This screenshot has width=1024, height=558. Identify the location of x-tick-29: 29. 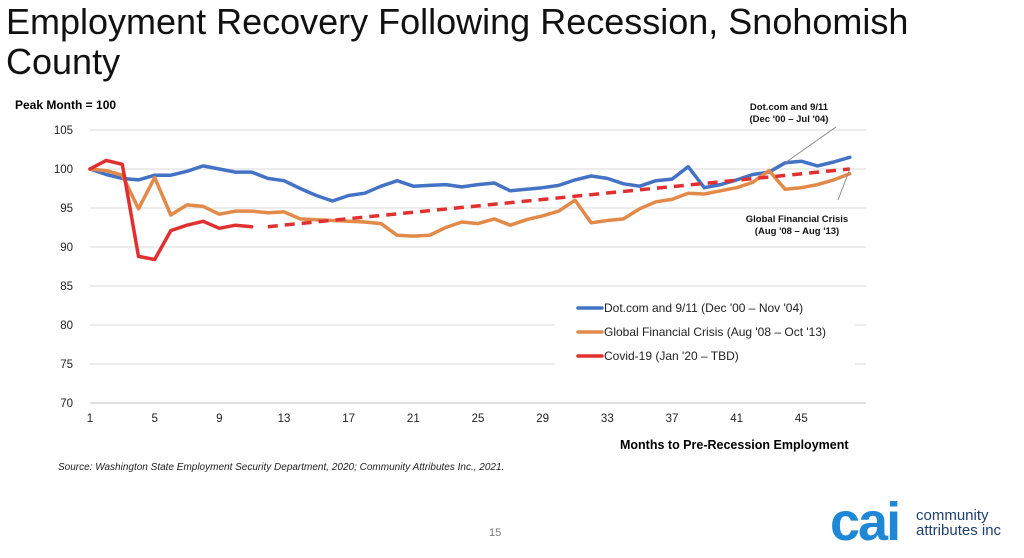
(542, 419).